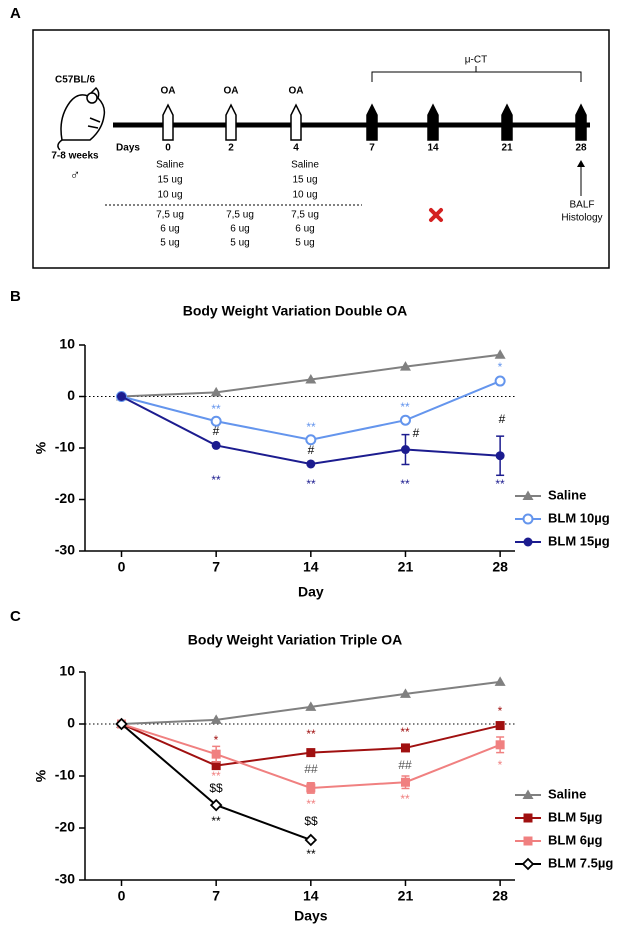 The width and height of the screenshot is (625, 937). What do you see at coordinates (65, 775) in the screenshot?
I see `y-tick-label: -10` at bounding box center [65, 775].